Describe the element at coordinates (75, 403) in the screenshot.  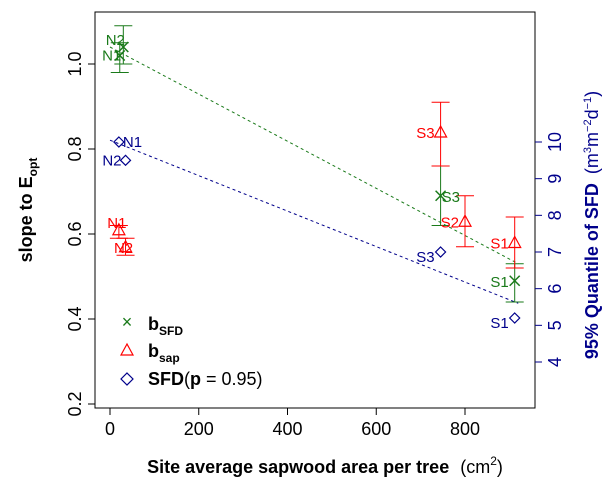
I see `y-left-tick-label: 0.2` at that location.